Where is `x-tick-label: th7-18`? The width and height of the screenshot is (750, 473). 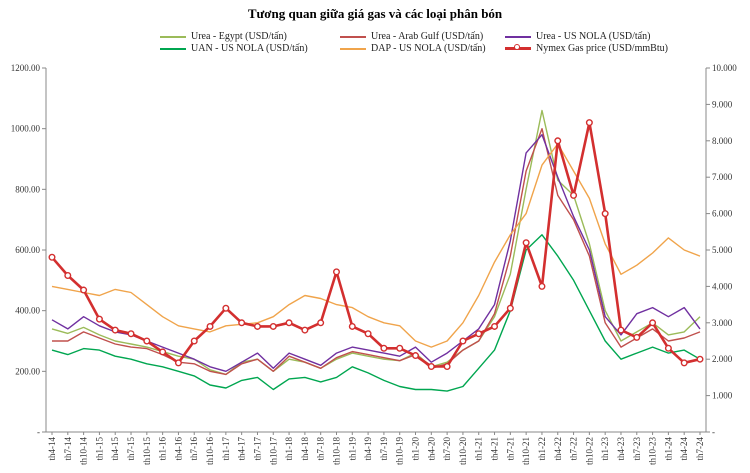
x-tick-label: th7-18 is located at coordinates (321, 449).